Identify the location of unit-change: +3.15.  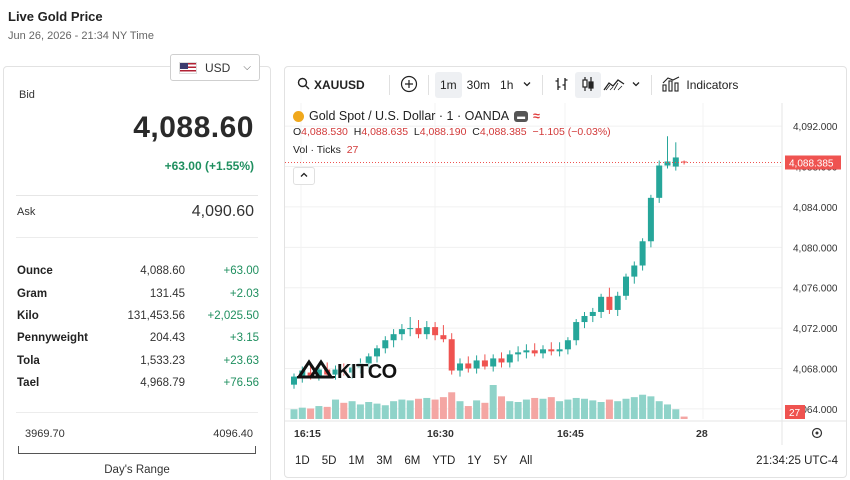
(244, 338).